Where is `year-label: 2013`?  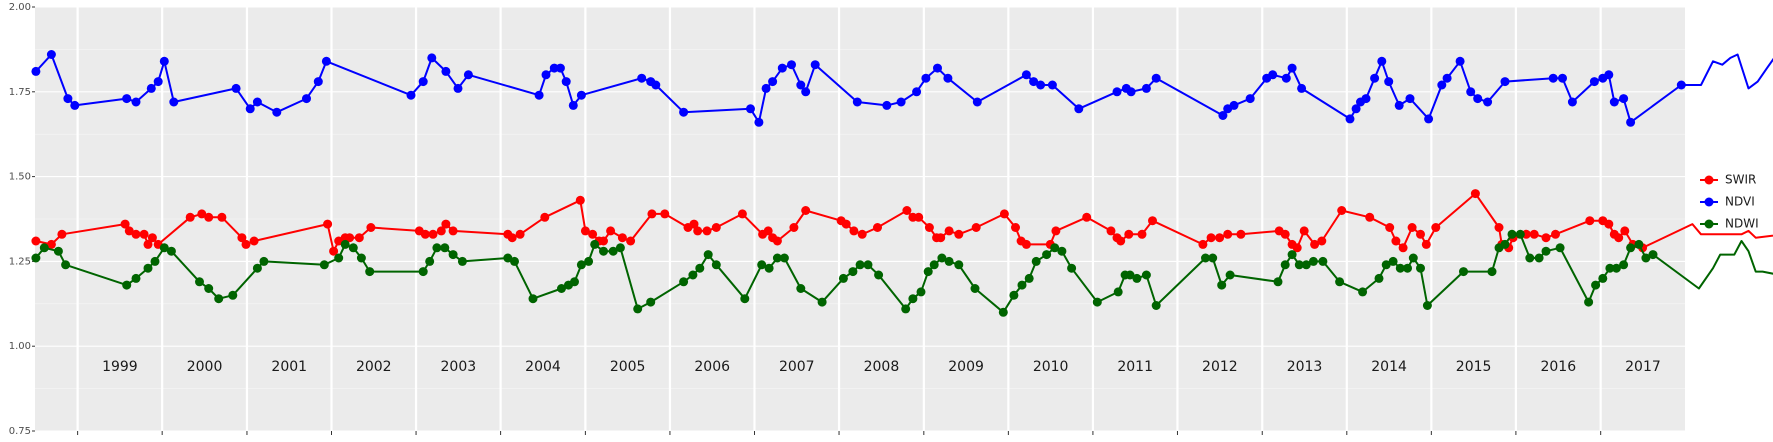
year-label: 2013 is located at coordinates (1305, 367).